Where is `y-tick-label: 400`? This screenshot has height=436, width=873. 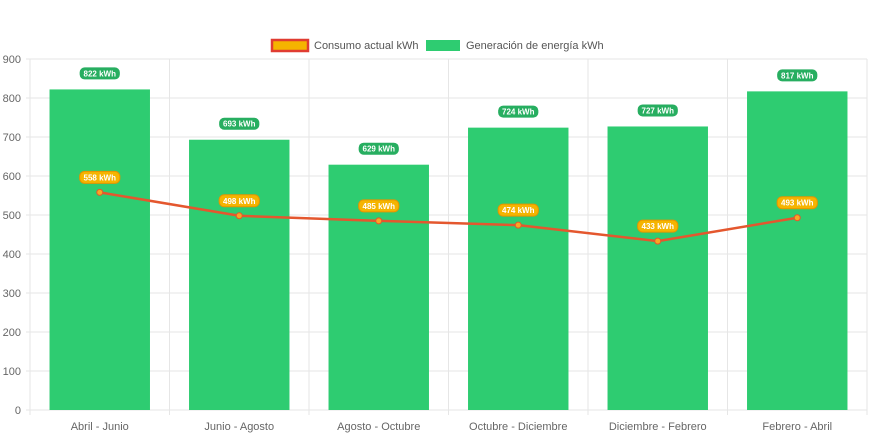 y-tick-label: 400 is located at coordinates (12, 255).